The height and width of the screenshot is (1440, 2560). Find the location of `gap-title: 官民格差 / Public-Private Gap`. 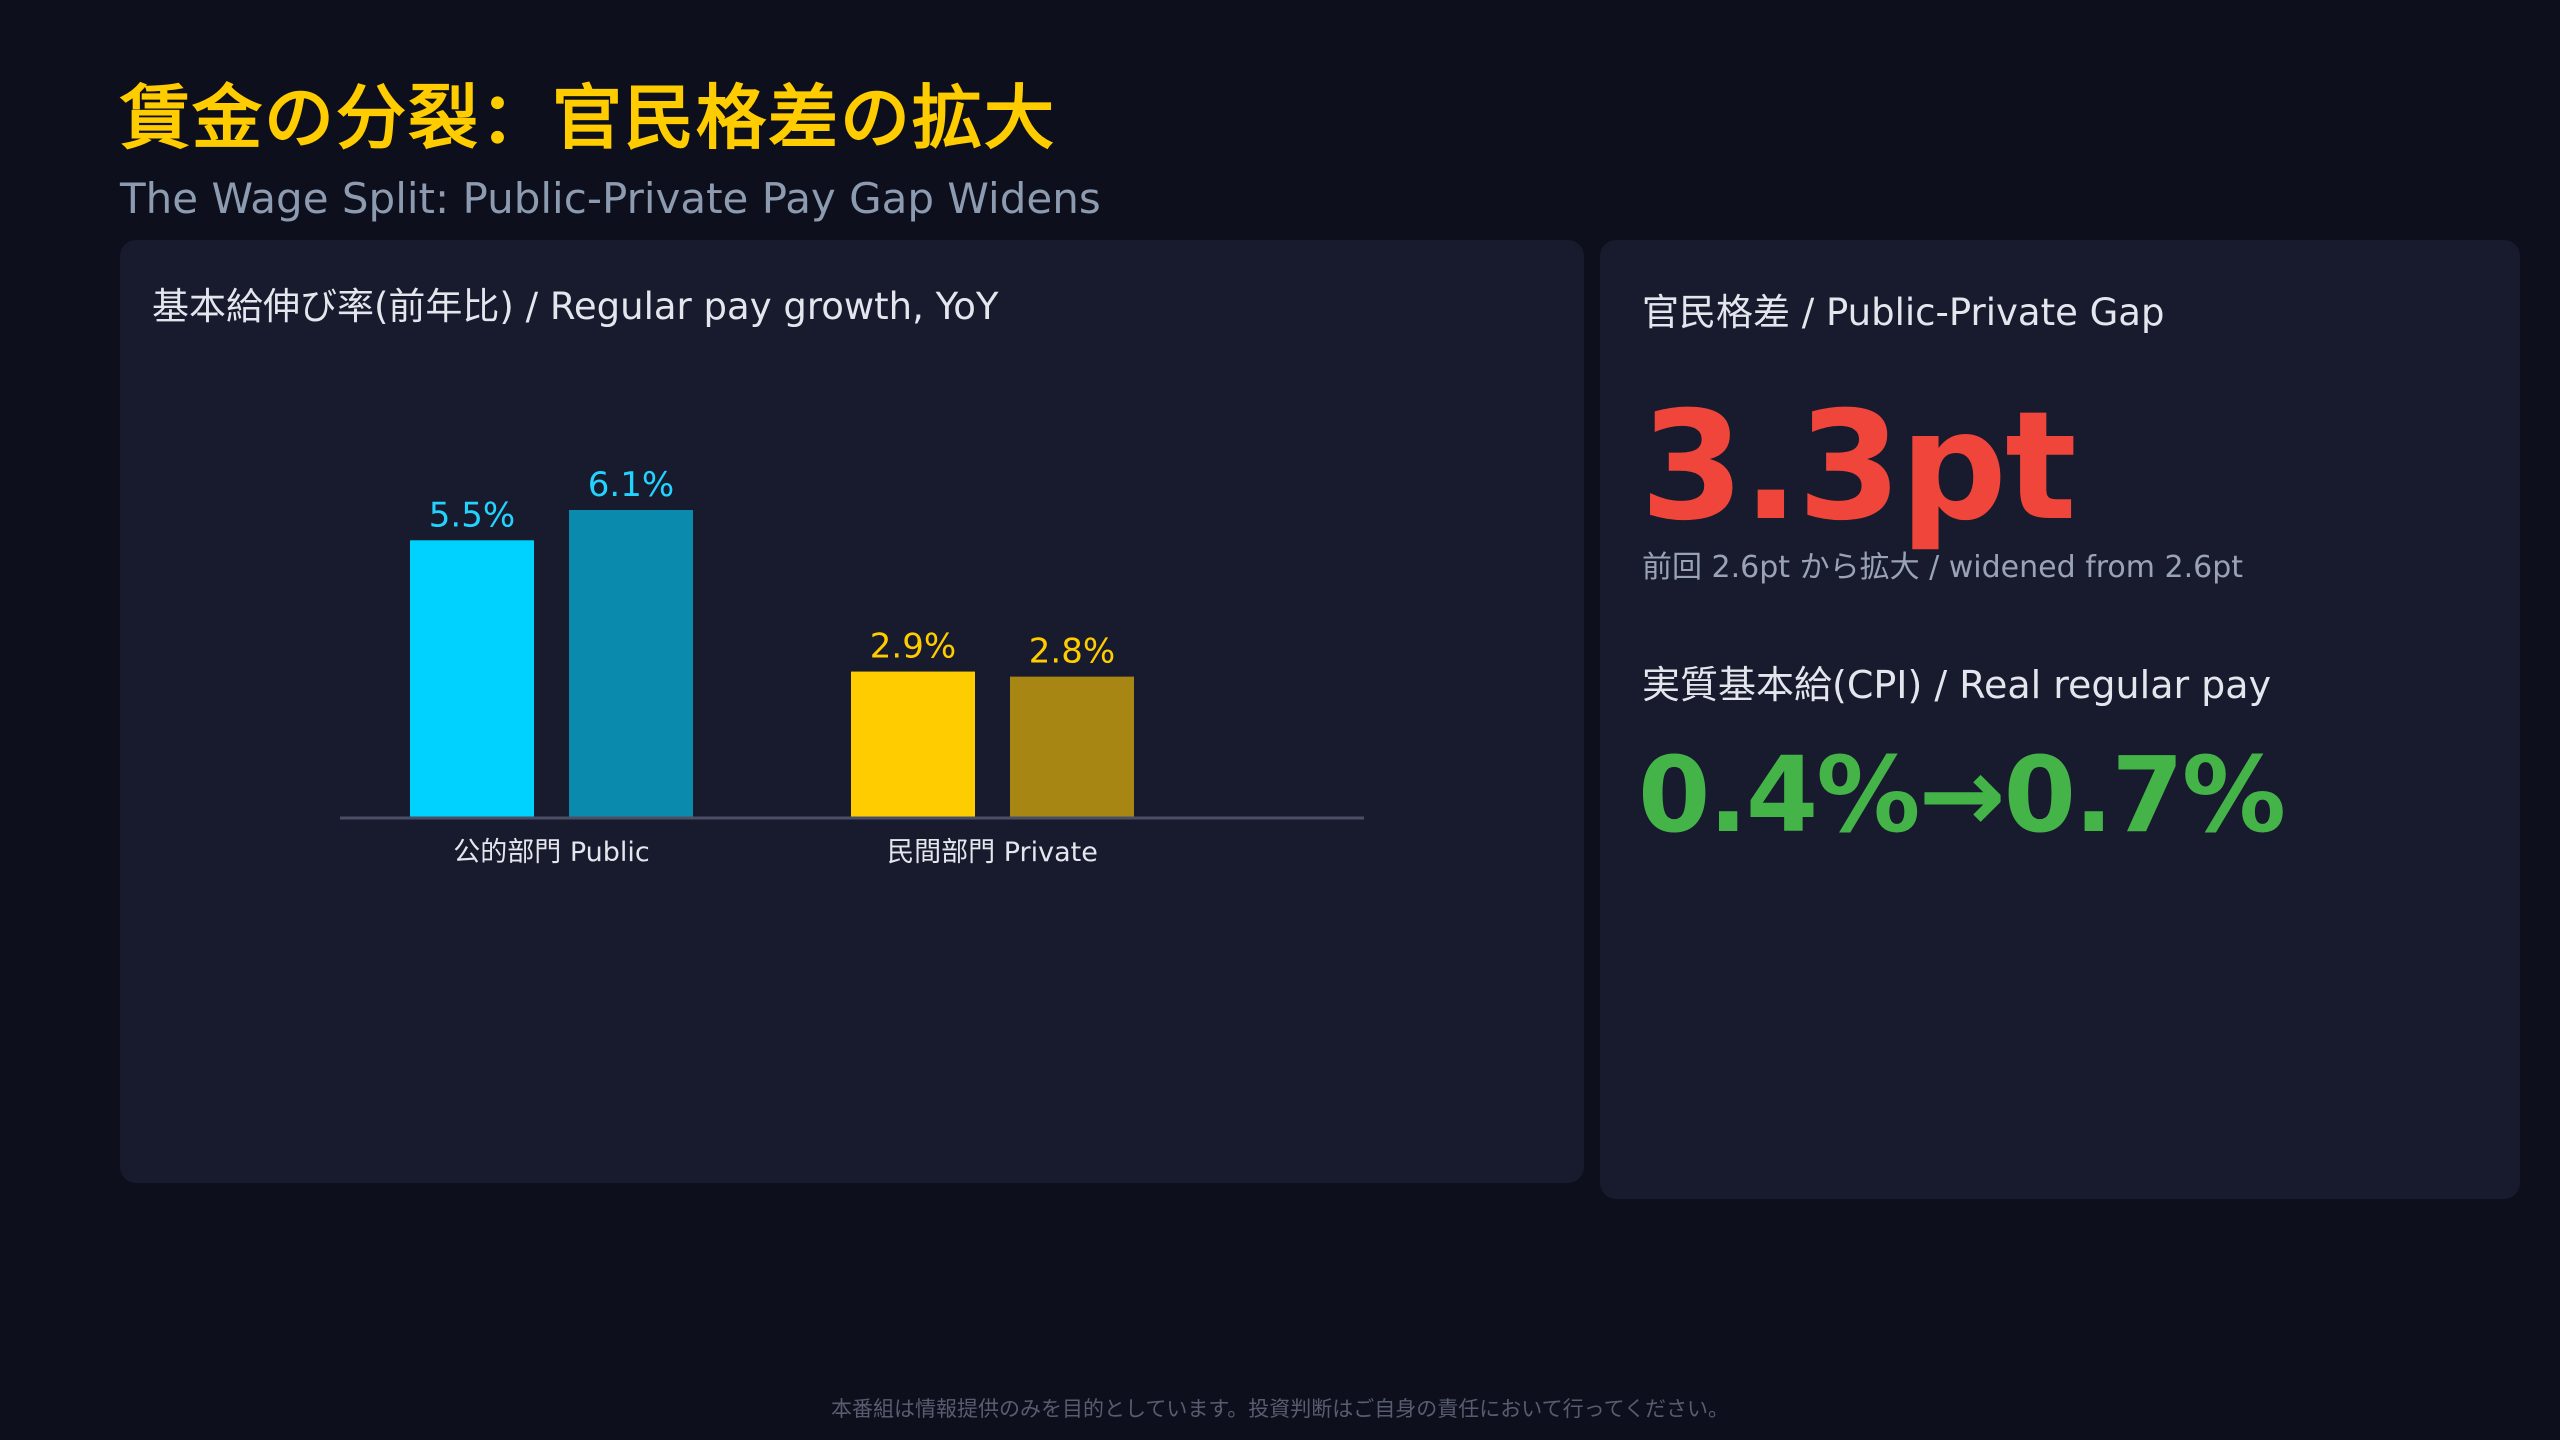

gap-title: 官民格差 / Public-Private Gap is located at coordinates (1903, 312).